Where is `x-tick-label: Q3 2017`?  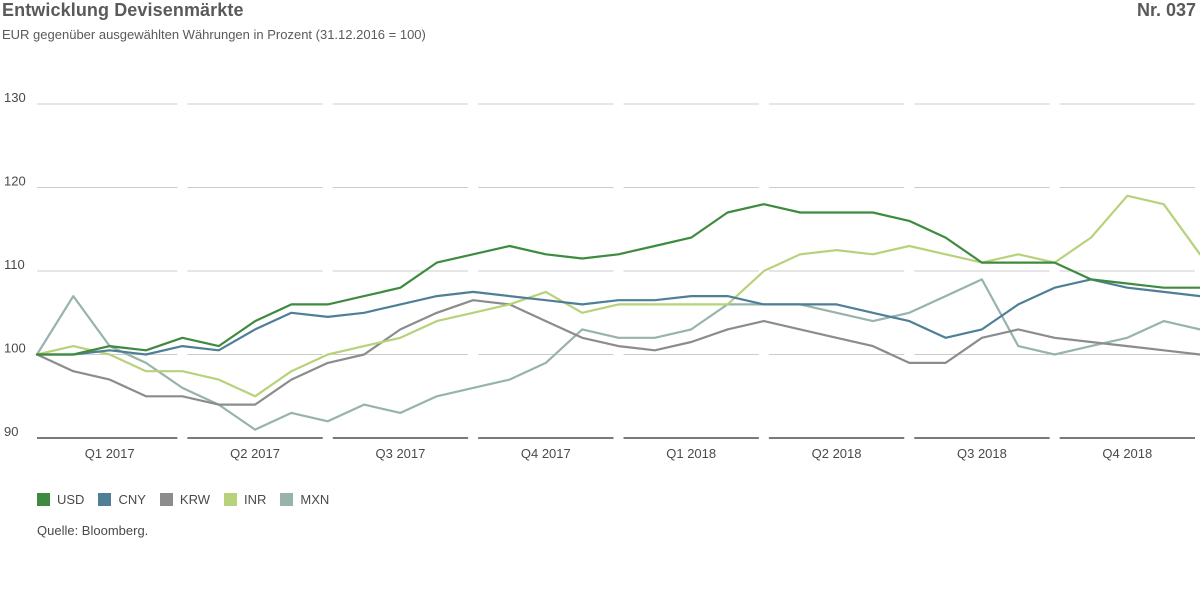 x-tick-label: Q3 2017 is located at coordinates (401, 453).